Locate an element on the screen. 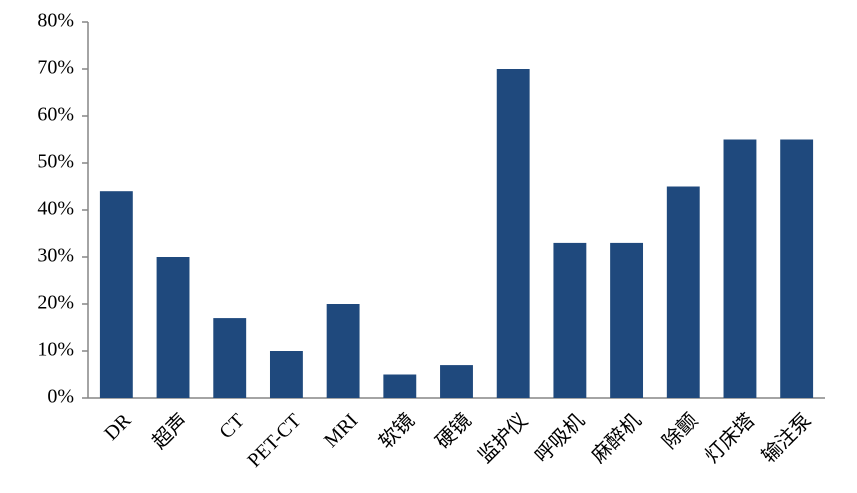 The height and width of the screenshot is (493, 857). y-tick-label: 10% is located at coordinates (55, 350).